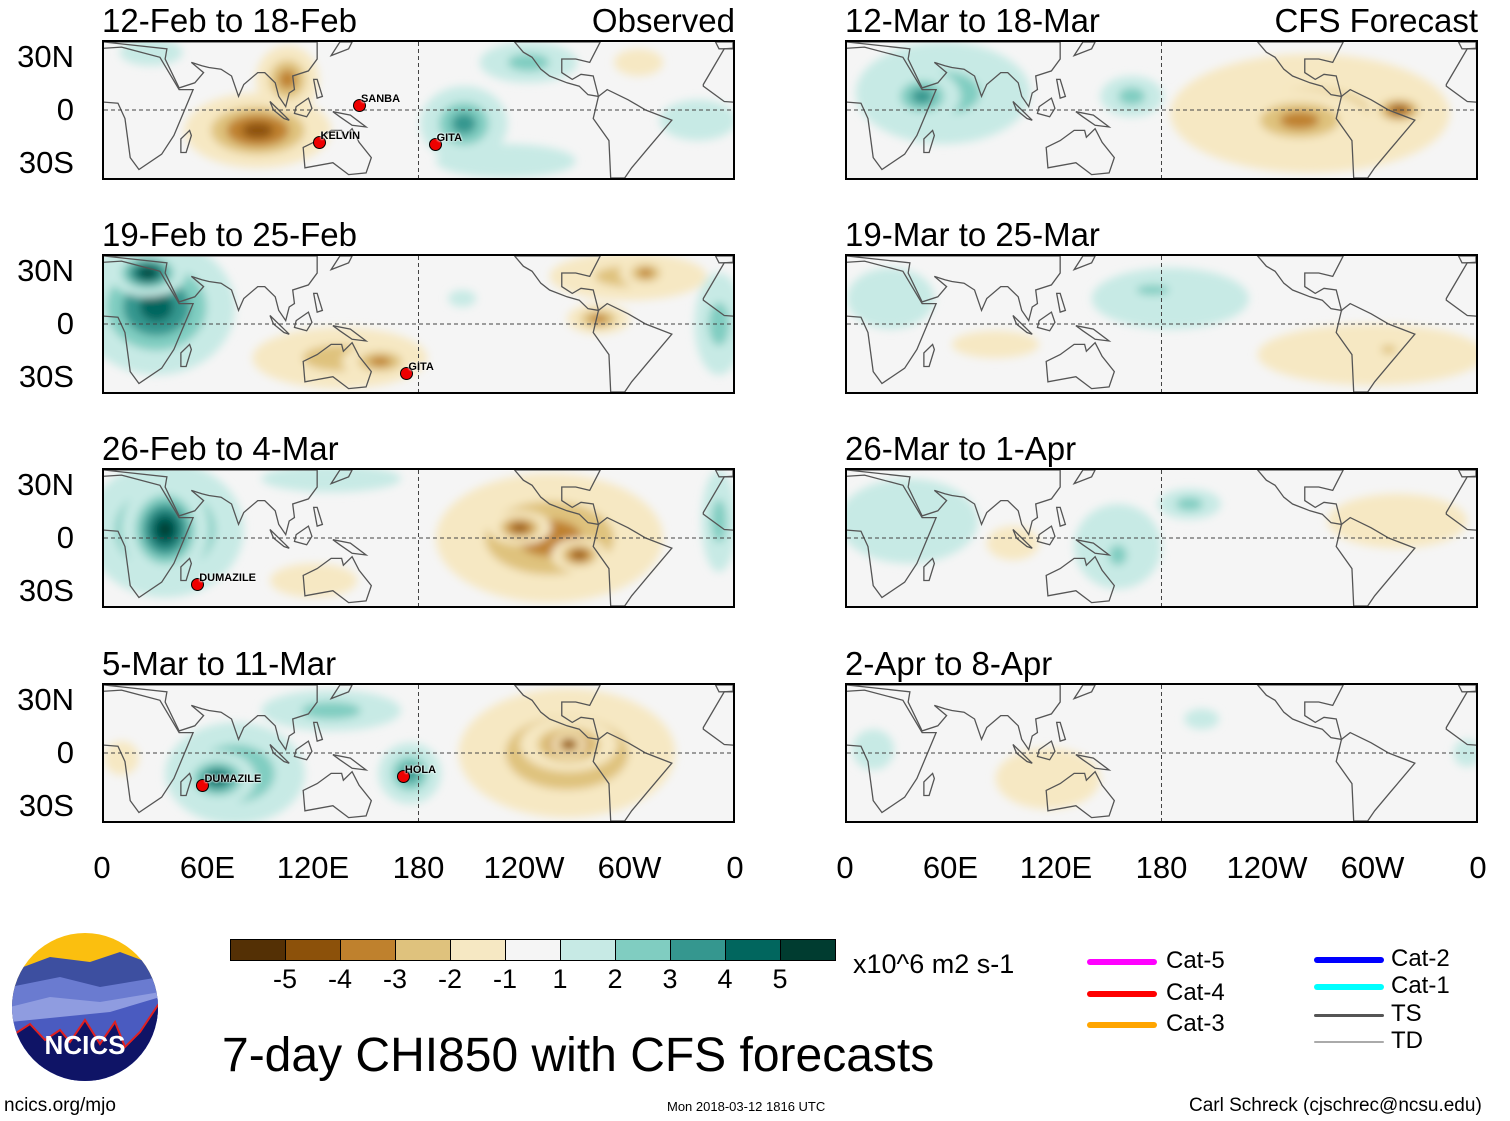  What do you see at coordinates (961, 448) in the screenshot?
I see `panel-title: 26-Mar to 1-Apr` at bounding box center [961, 448].